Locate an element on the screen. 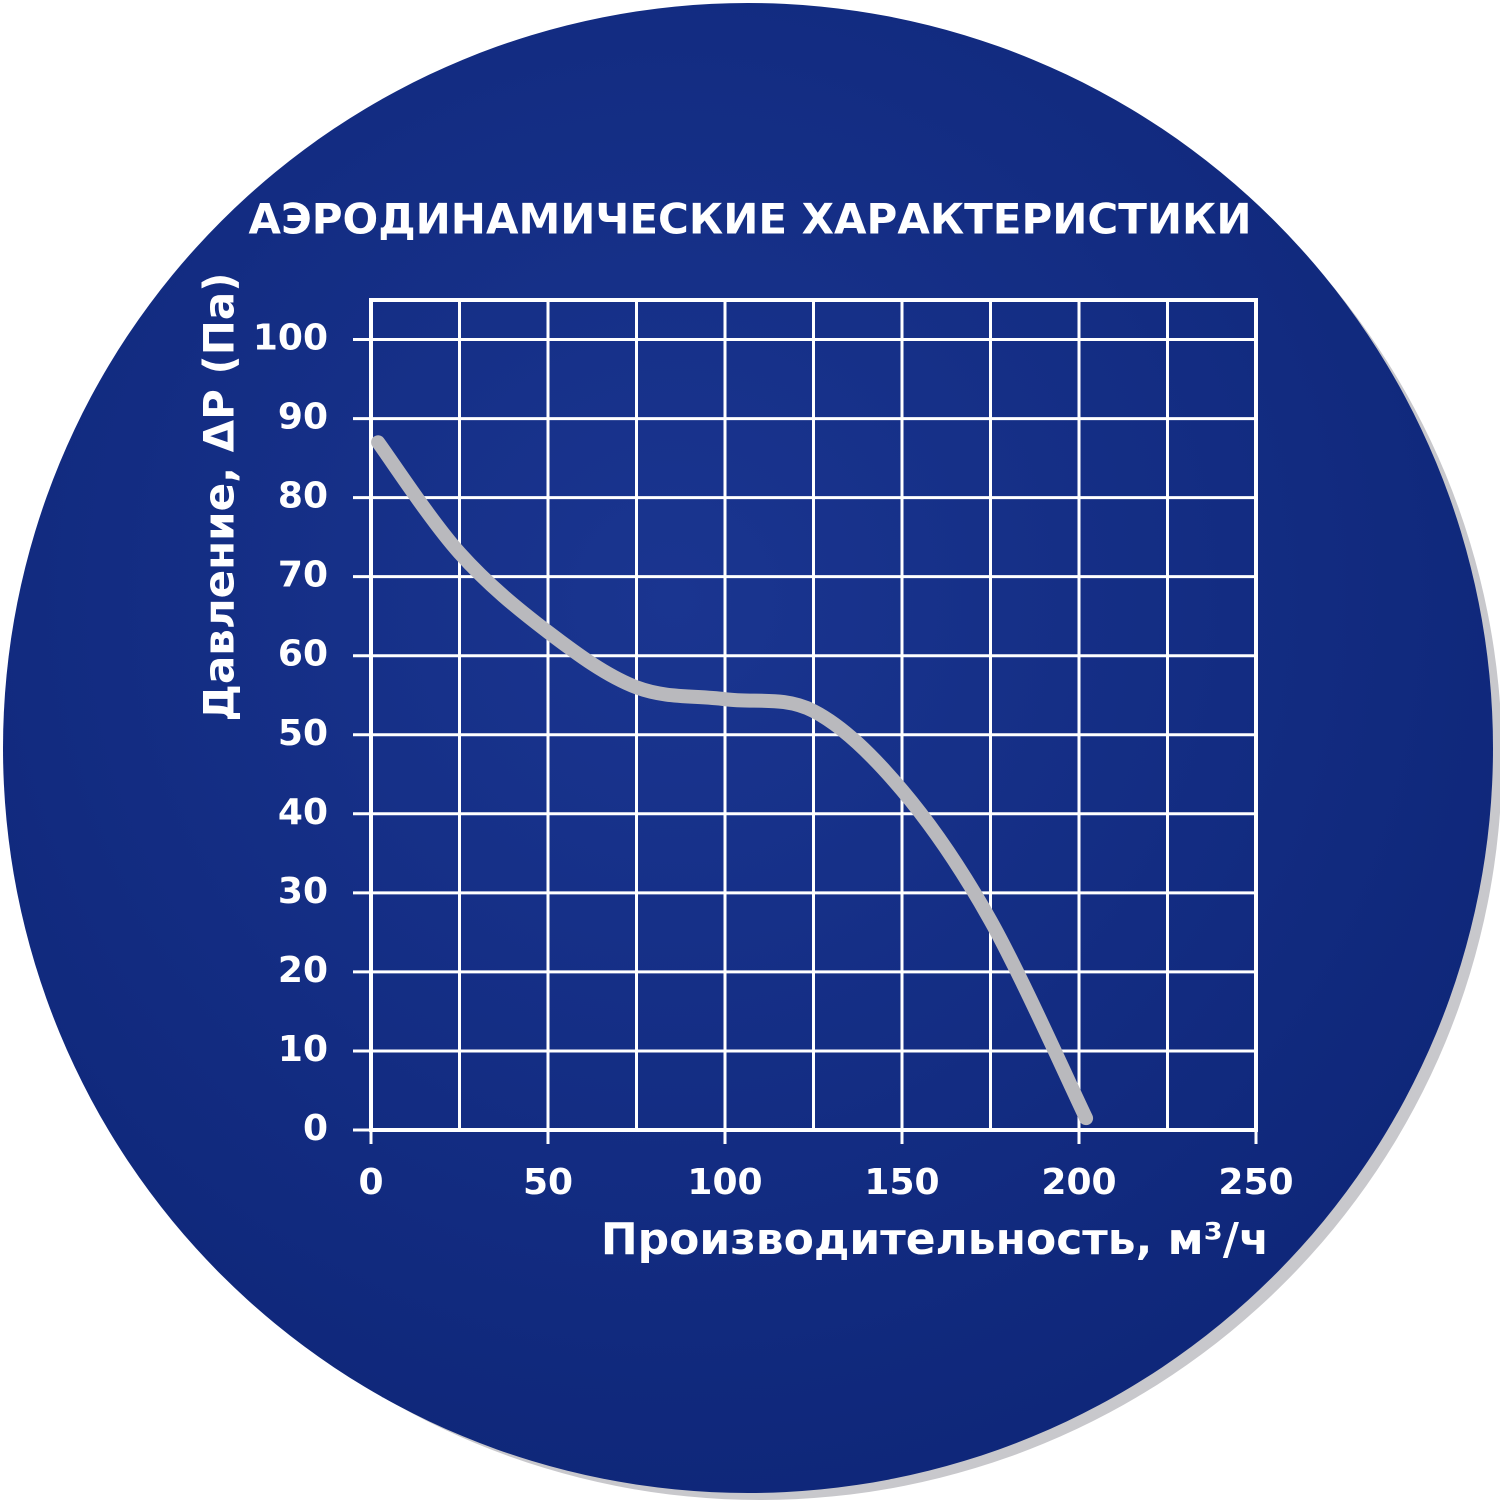 The width and height of the screenshot is (1500, 1504). x-tick-label: 0 is located at coordinates (370, 1182).